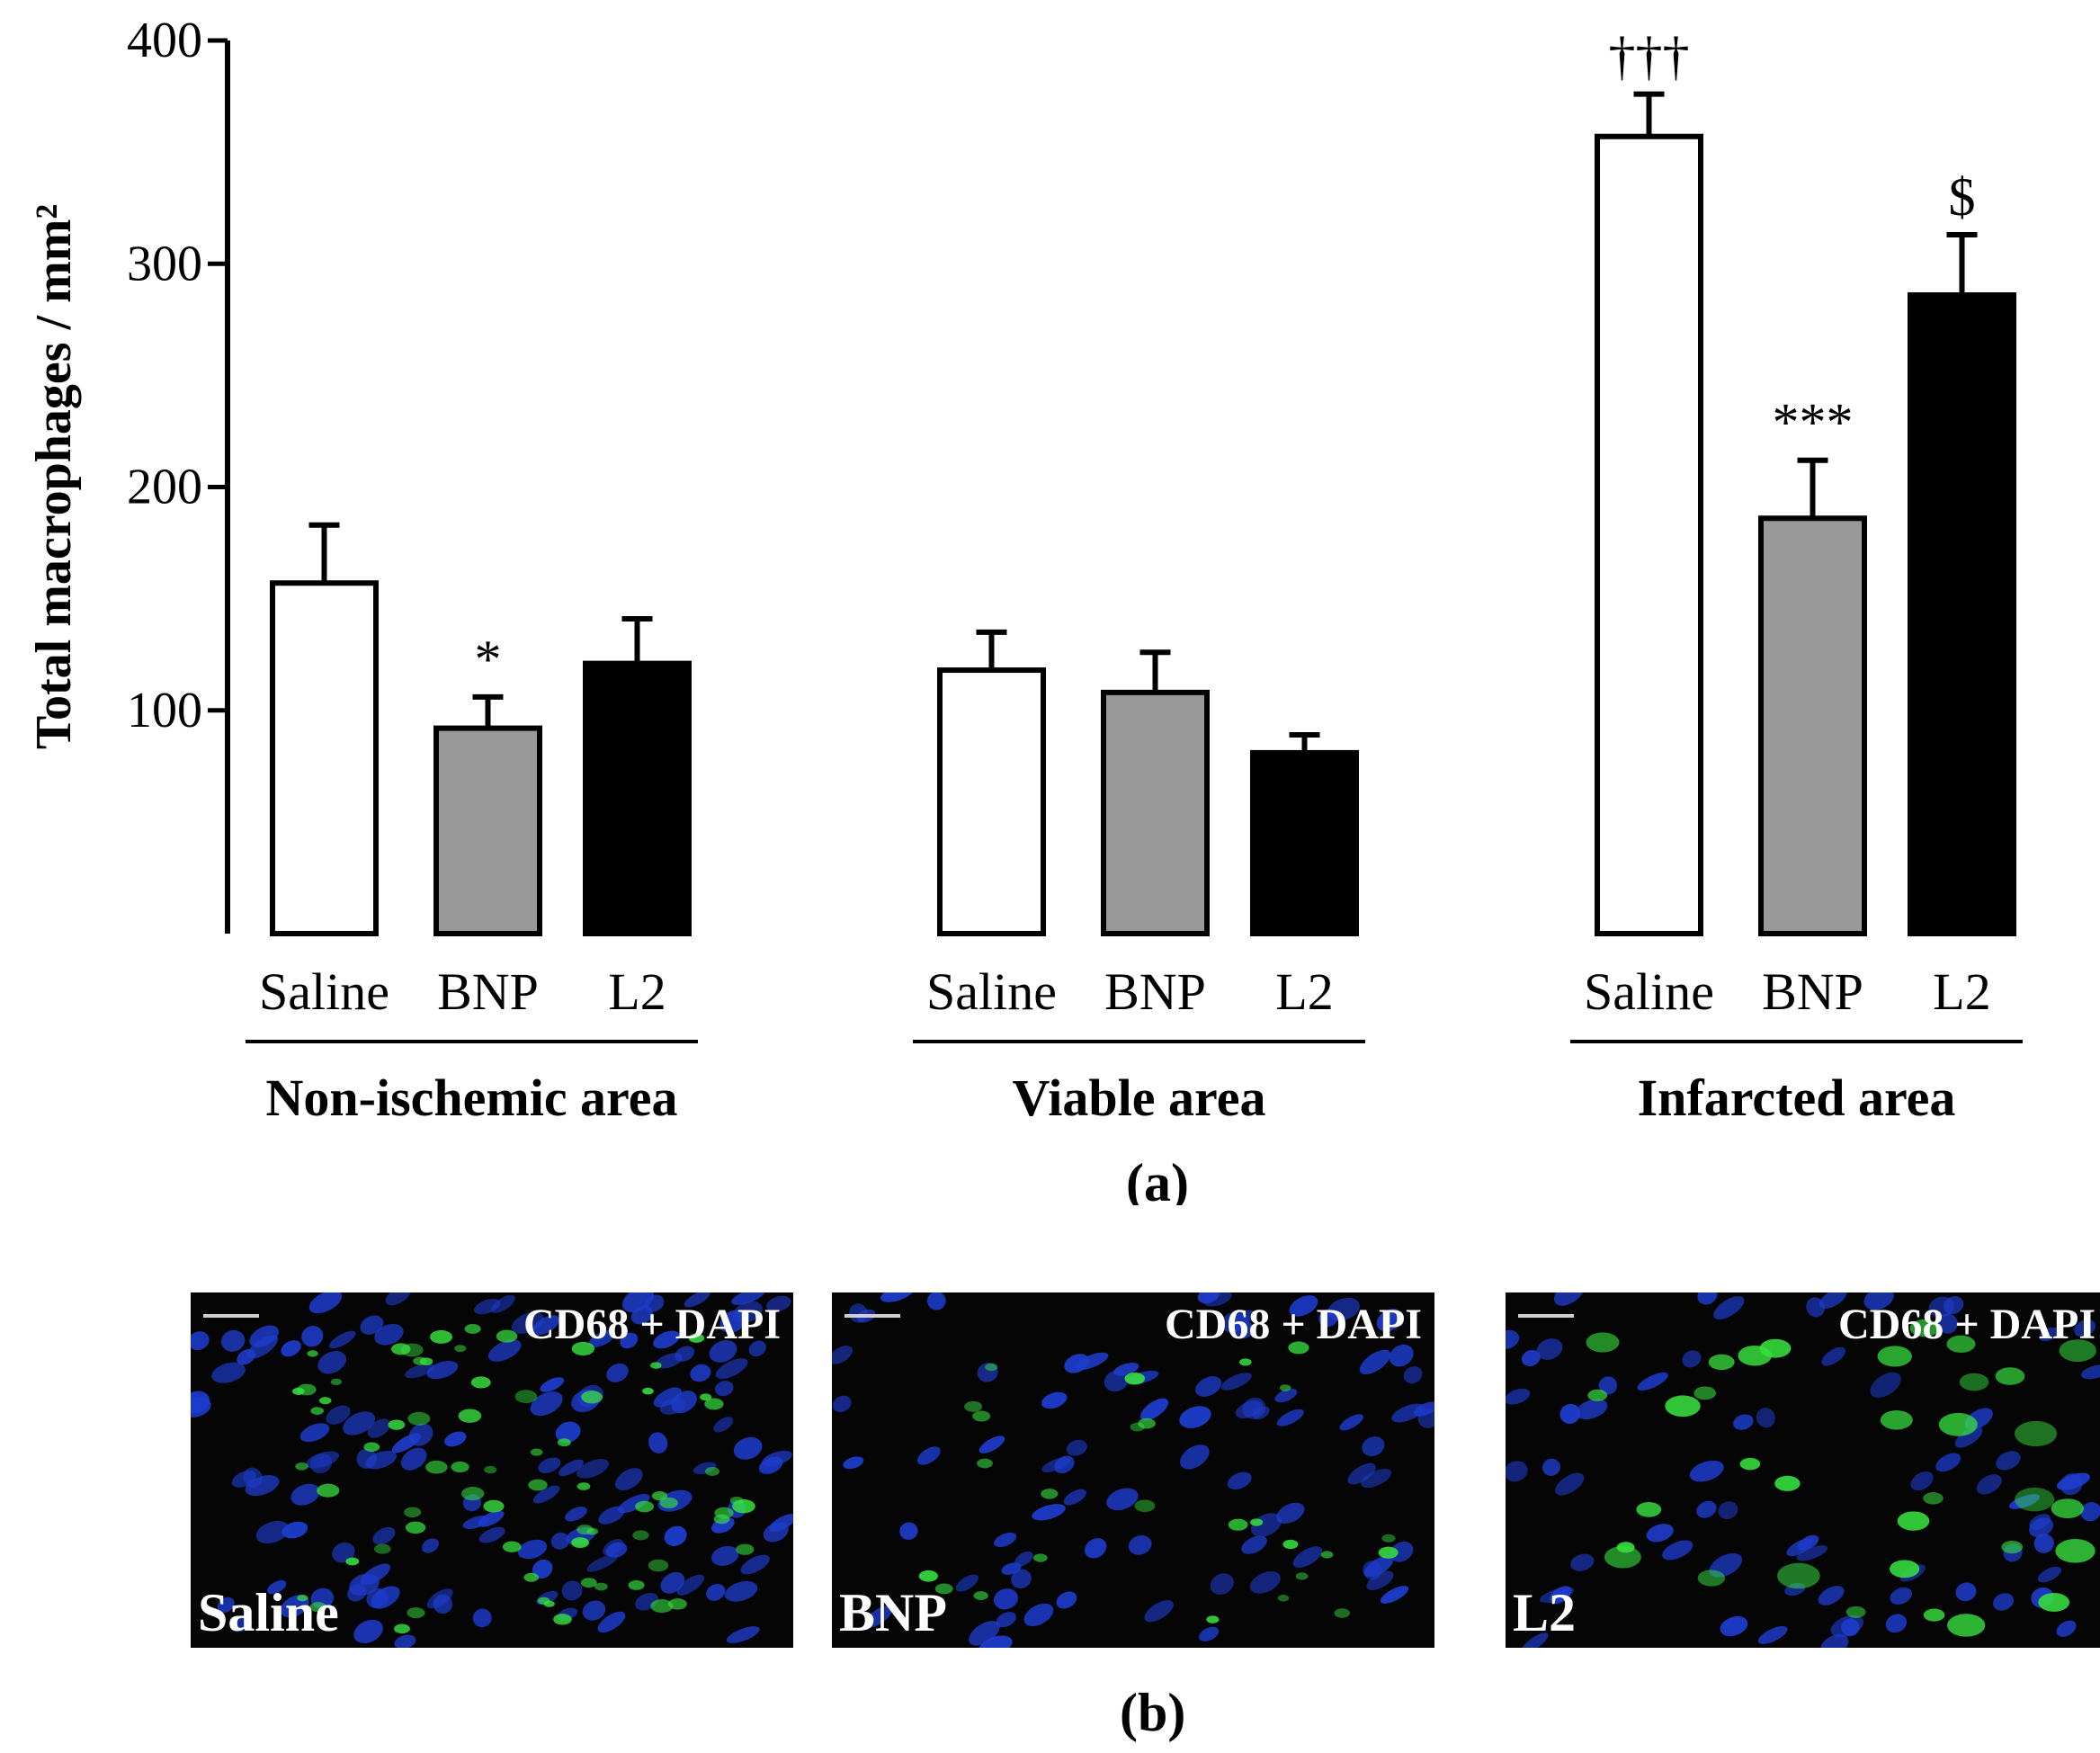 The width and height of the screenshot is (2100, 1753). What do you see at coordinates (1545, 1613) in the screenshot?
I see `panel-label: L2` at bounding box center [1545, 1613].